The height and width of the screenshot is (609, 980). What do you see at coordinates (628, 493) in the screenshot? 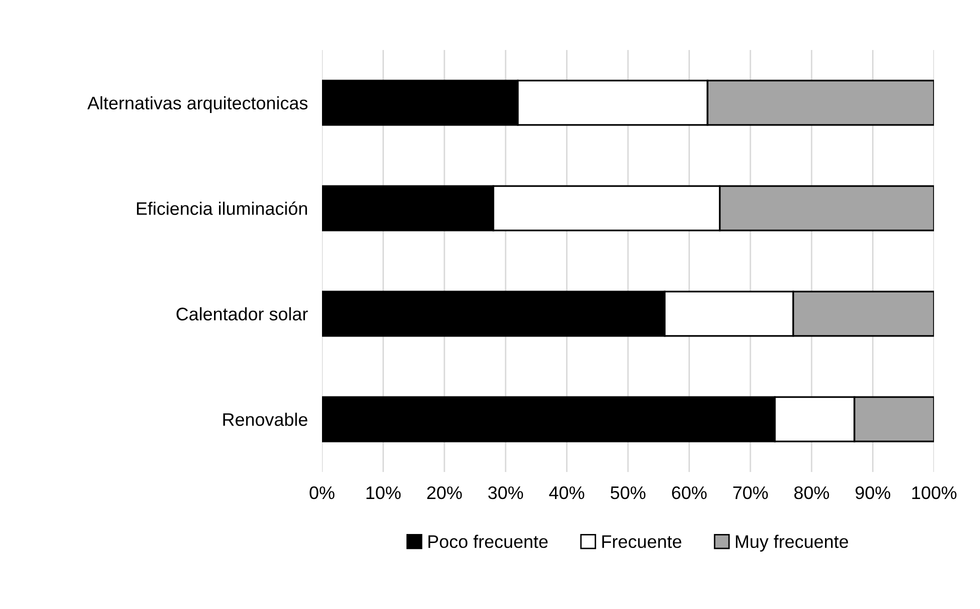
I see `x-tick-label: 50%` at bounding box center [628, 493].